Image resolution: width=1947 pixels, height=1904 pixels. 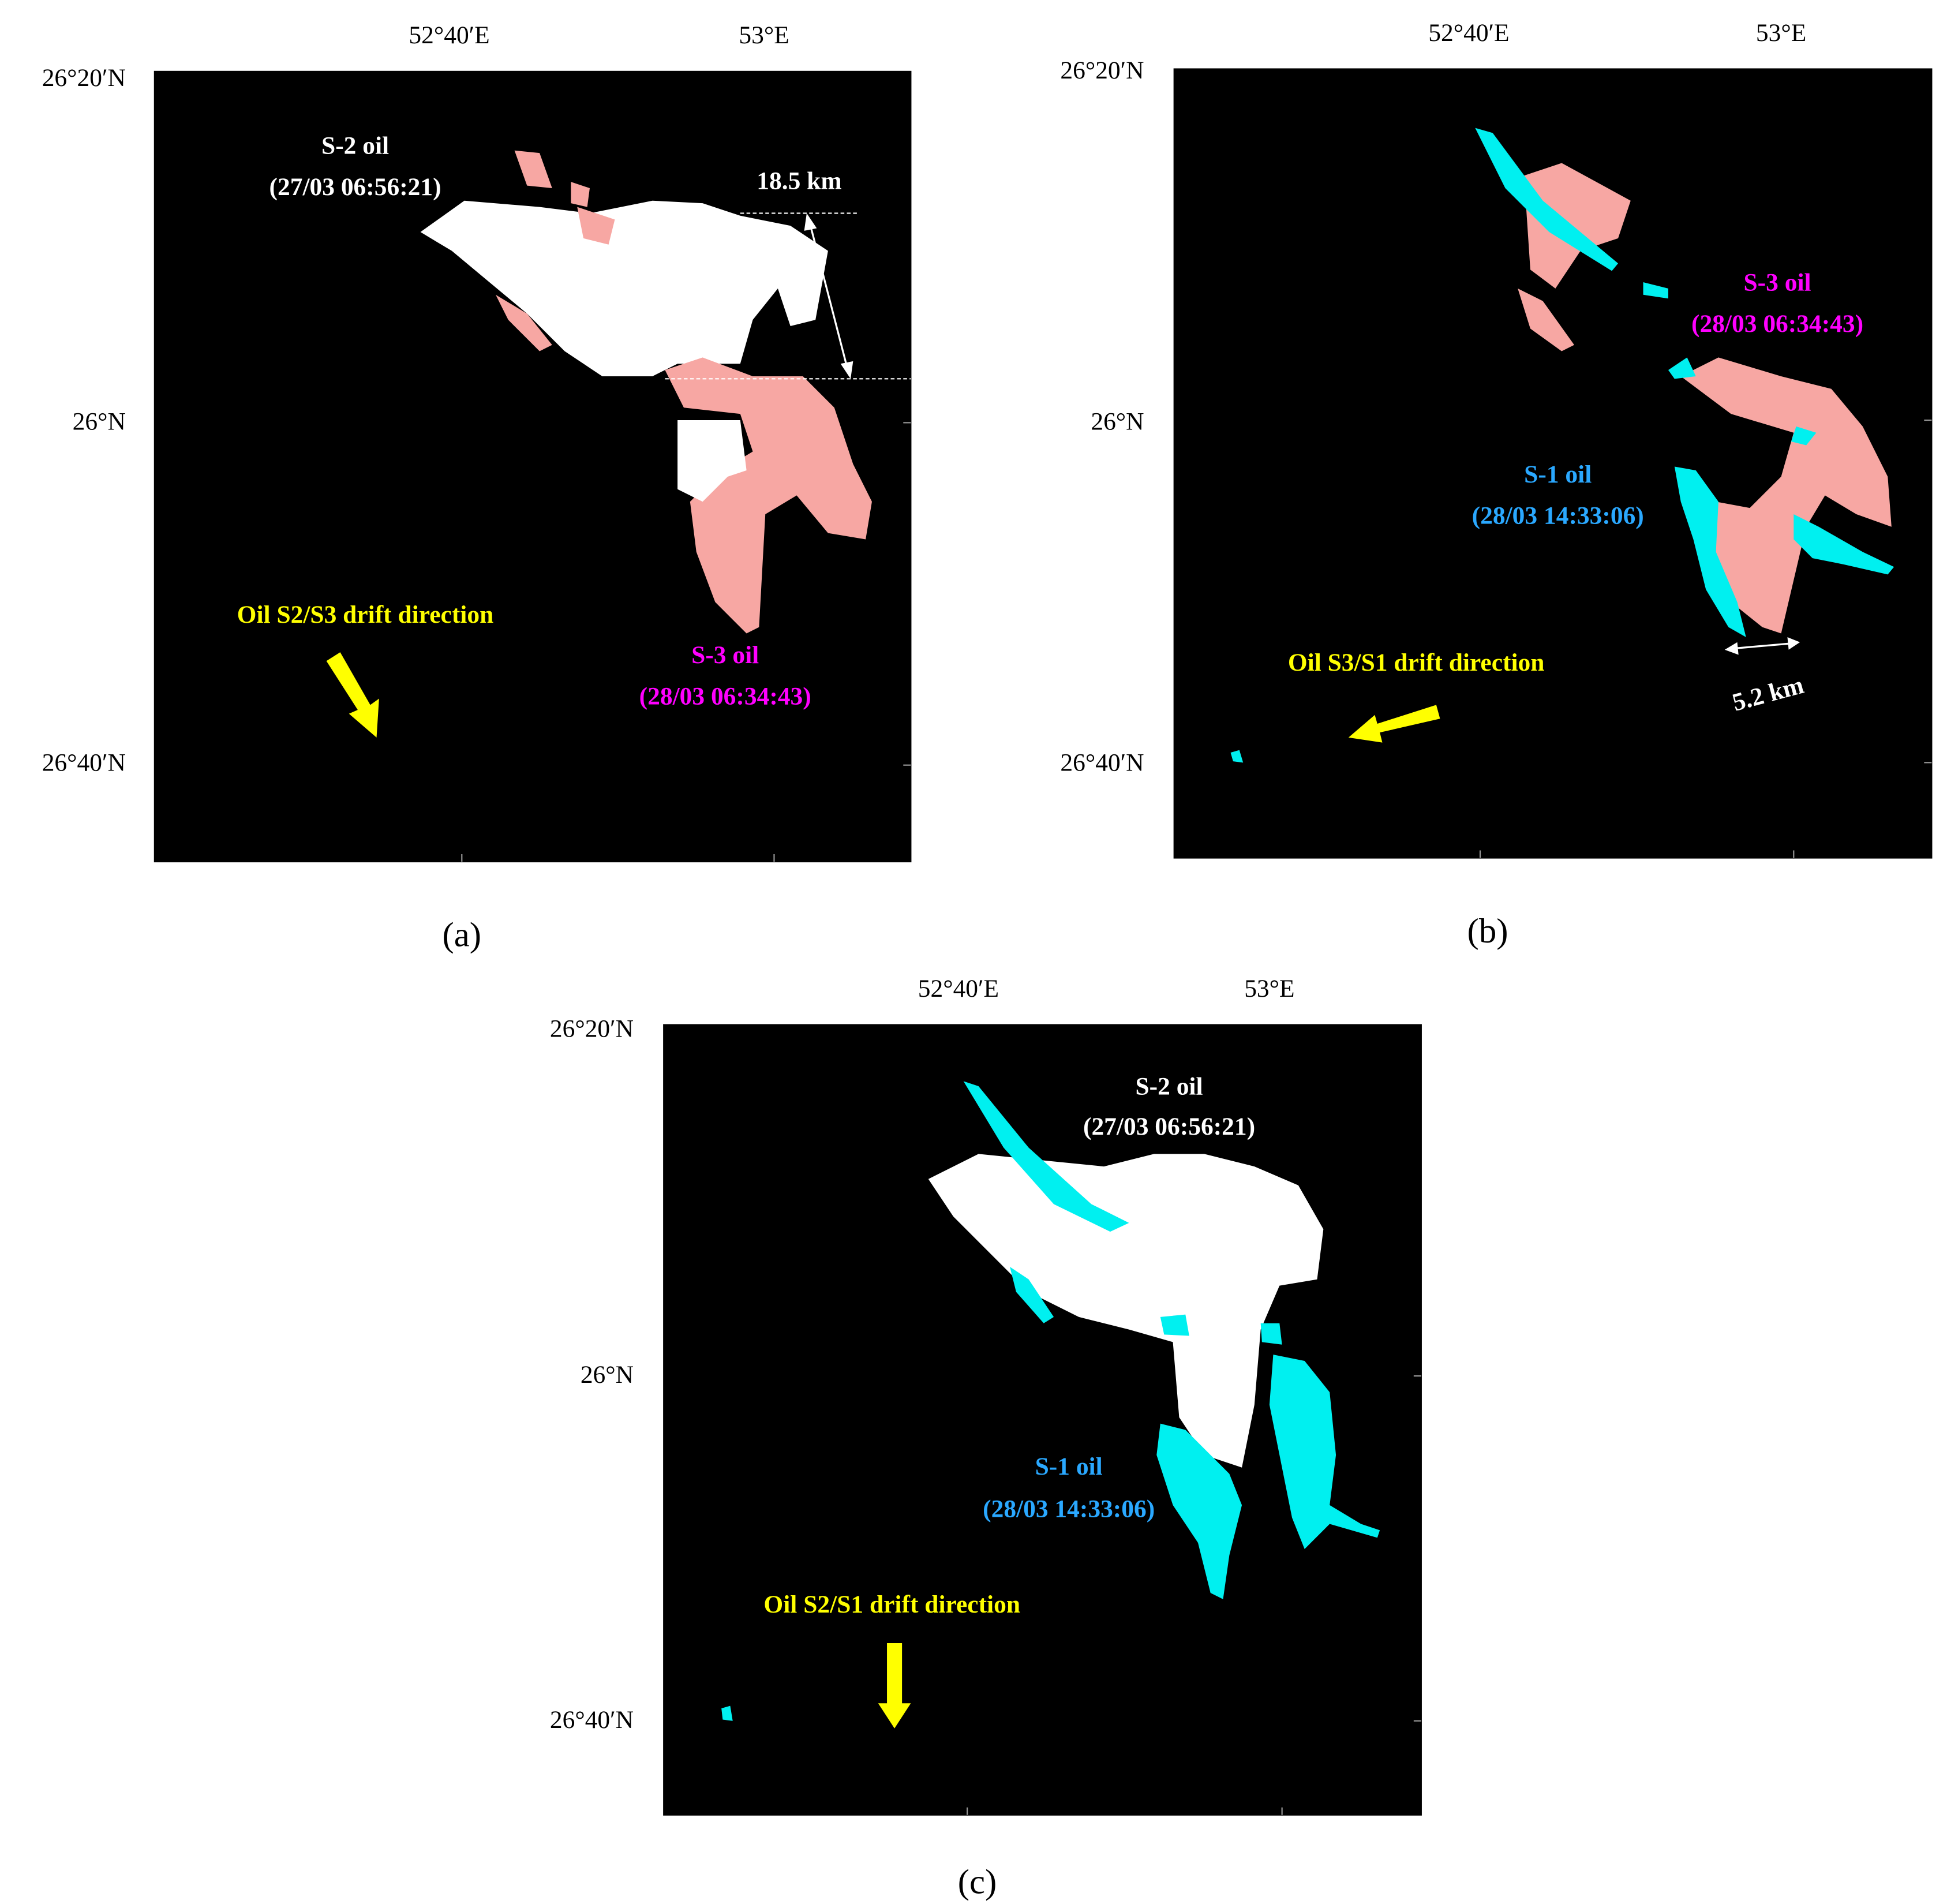 What do you see at coordinates (462, 936) in the screenshot?
I see `panel-label: (a)` at bounding box center [462, 936].